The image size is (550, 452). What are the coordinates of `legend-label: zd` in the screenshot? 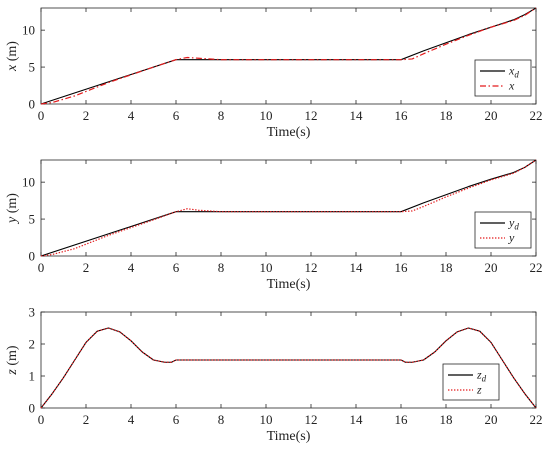 It's located at (481, 376).